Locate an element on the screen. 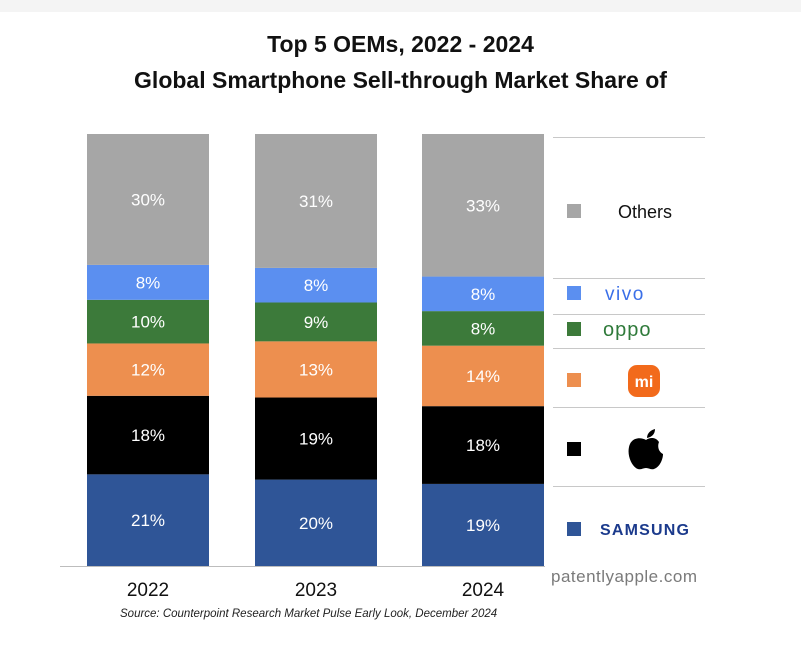  data-label-vivo-2023: 8% is located at coordinates (316, 285).